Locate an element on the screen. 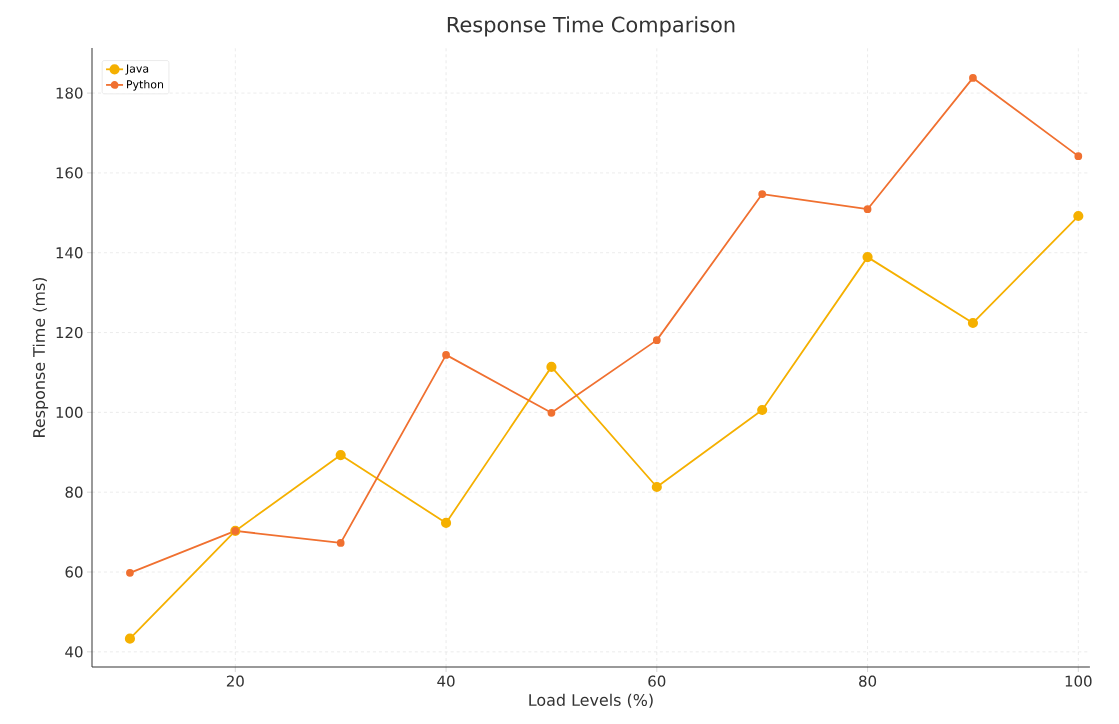 The image size is (1119, 724). x-tick-label: 60 is located at coordinates (657, 681).